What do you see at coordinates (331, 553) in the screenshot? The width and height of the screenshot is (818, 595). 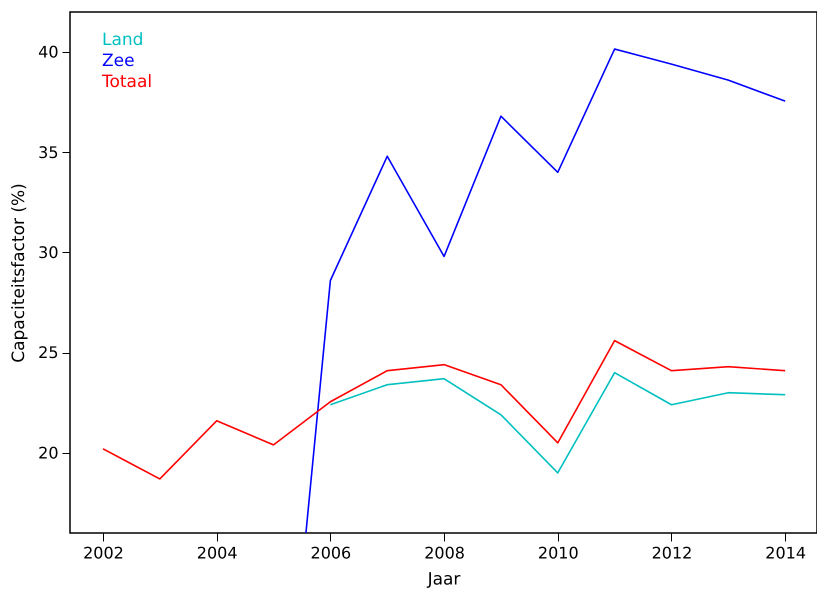 I see `x-tick-label: 2006` at bounding box center [331, 553].